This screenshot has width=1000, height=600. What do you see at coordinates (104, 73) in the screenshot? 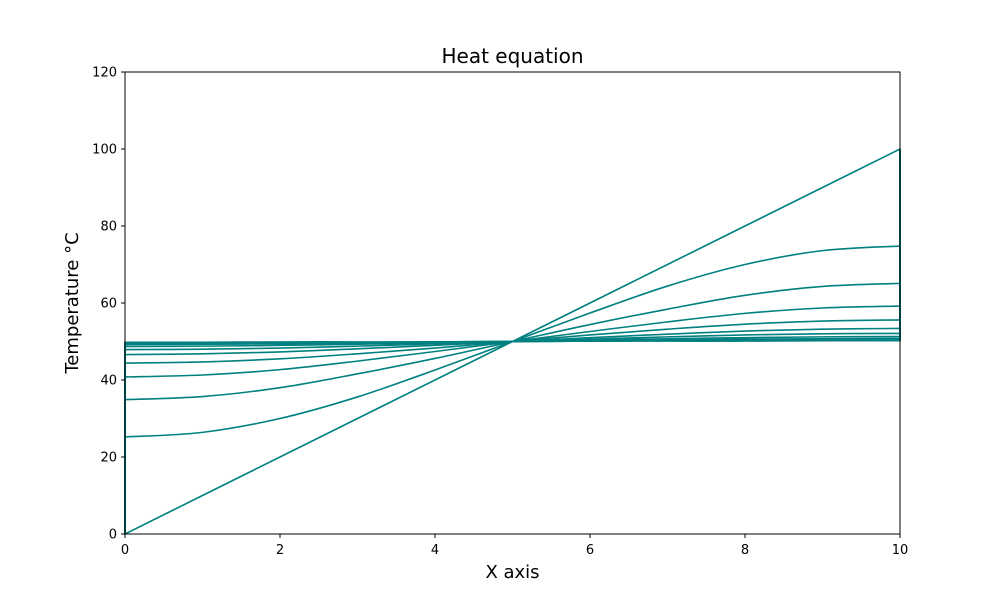
I see `y-tick-label: 120` at bounding box center [104, 73].